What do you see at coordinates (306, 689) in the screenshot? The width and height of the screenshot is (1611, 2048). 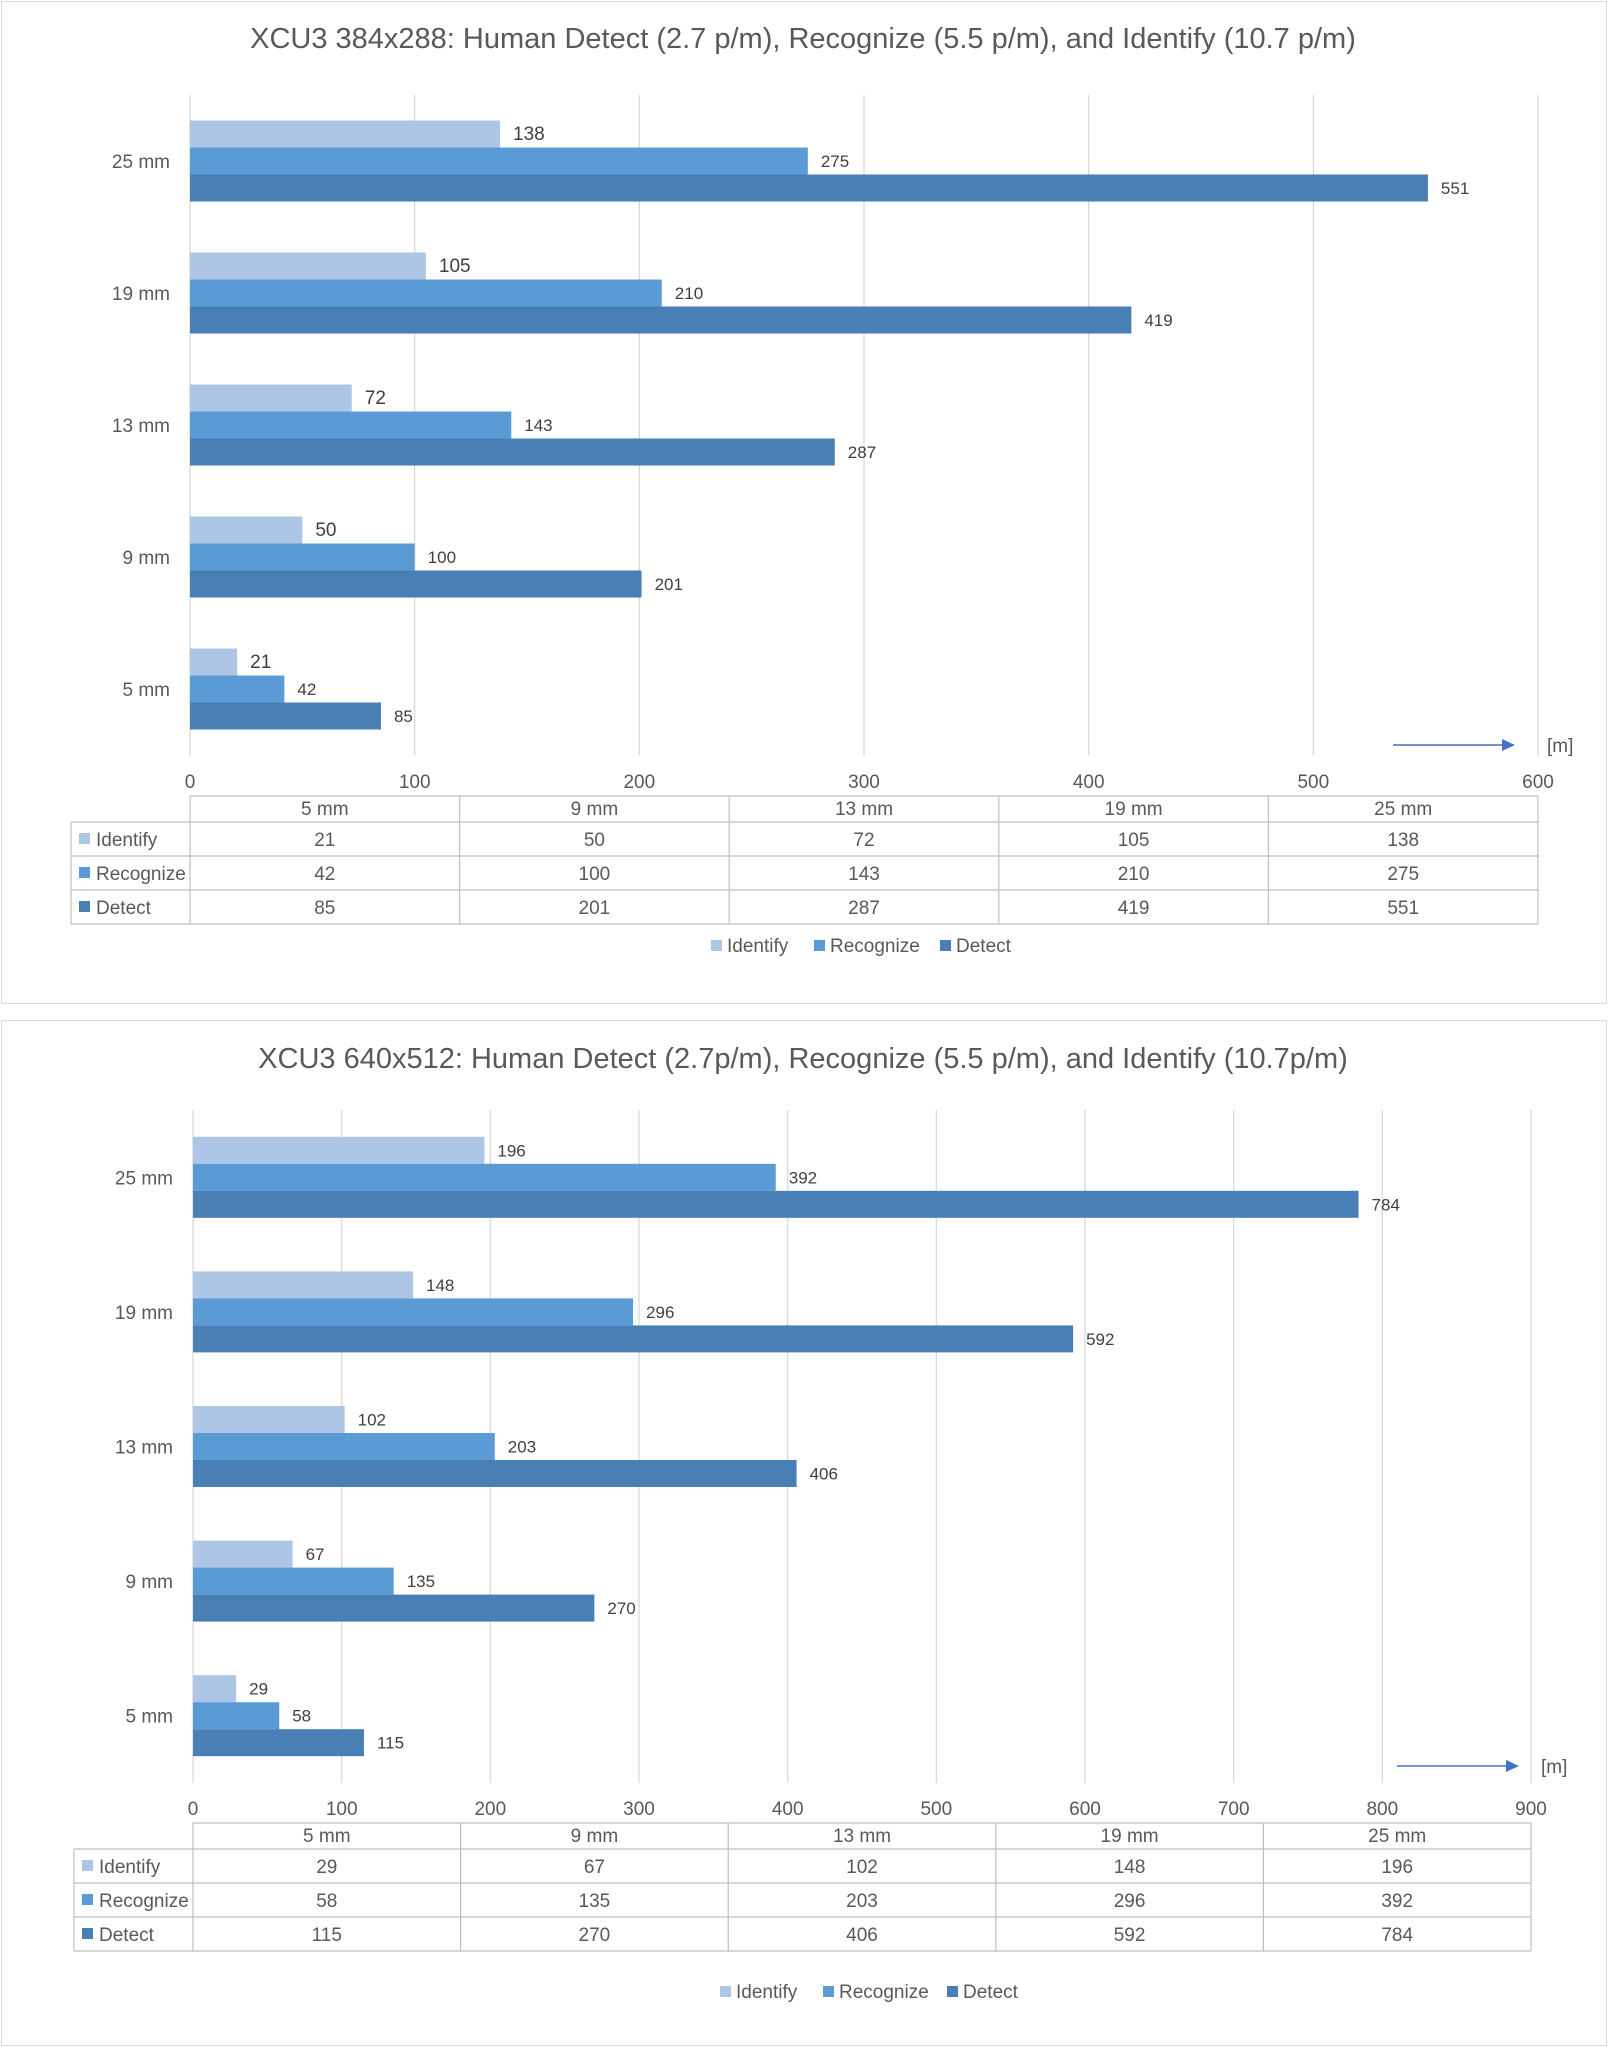 I see `data-label-recognize: 42` at bounding box center [306, 689].